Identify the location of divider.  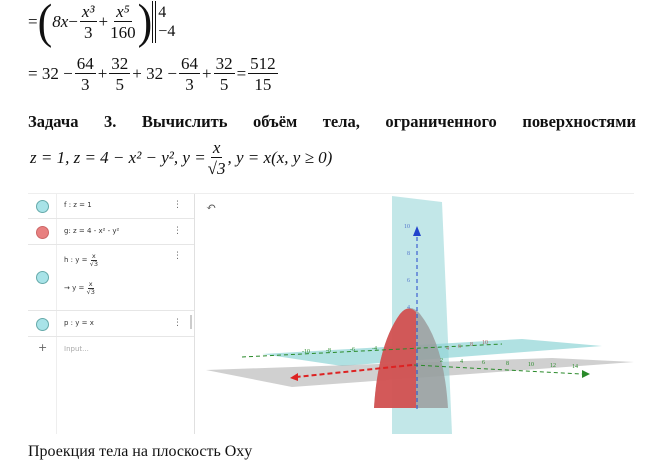
(56, 314).